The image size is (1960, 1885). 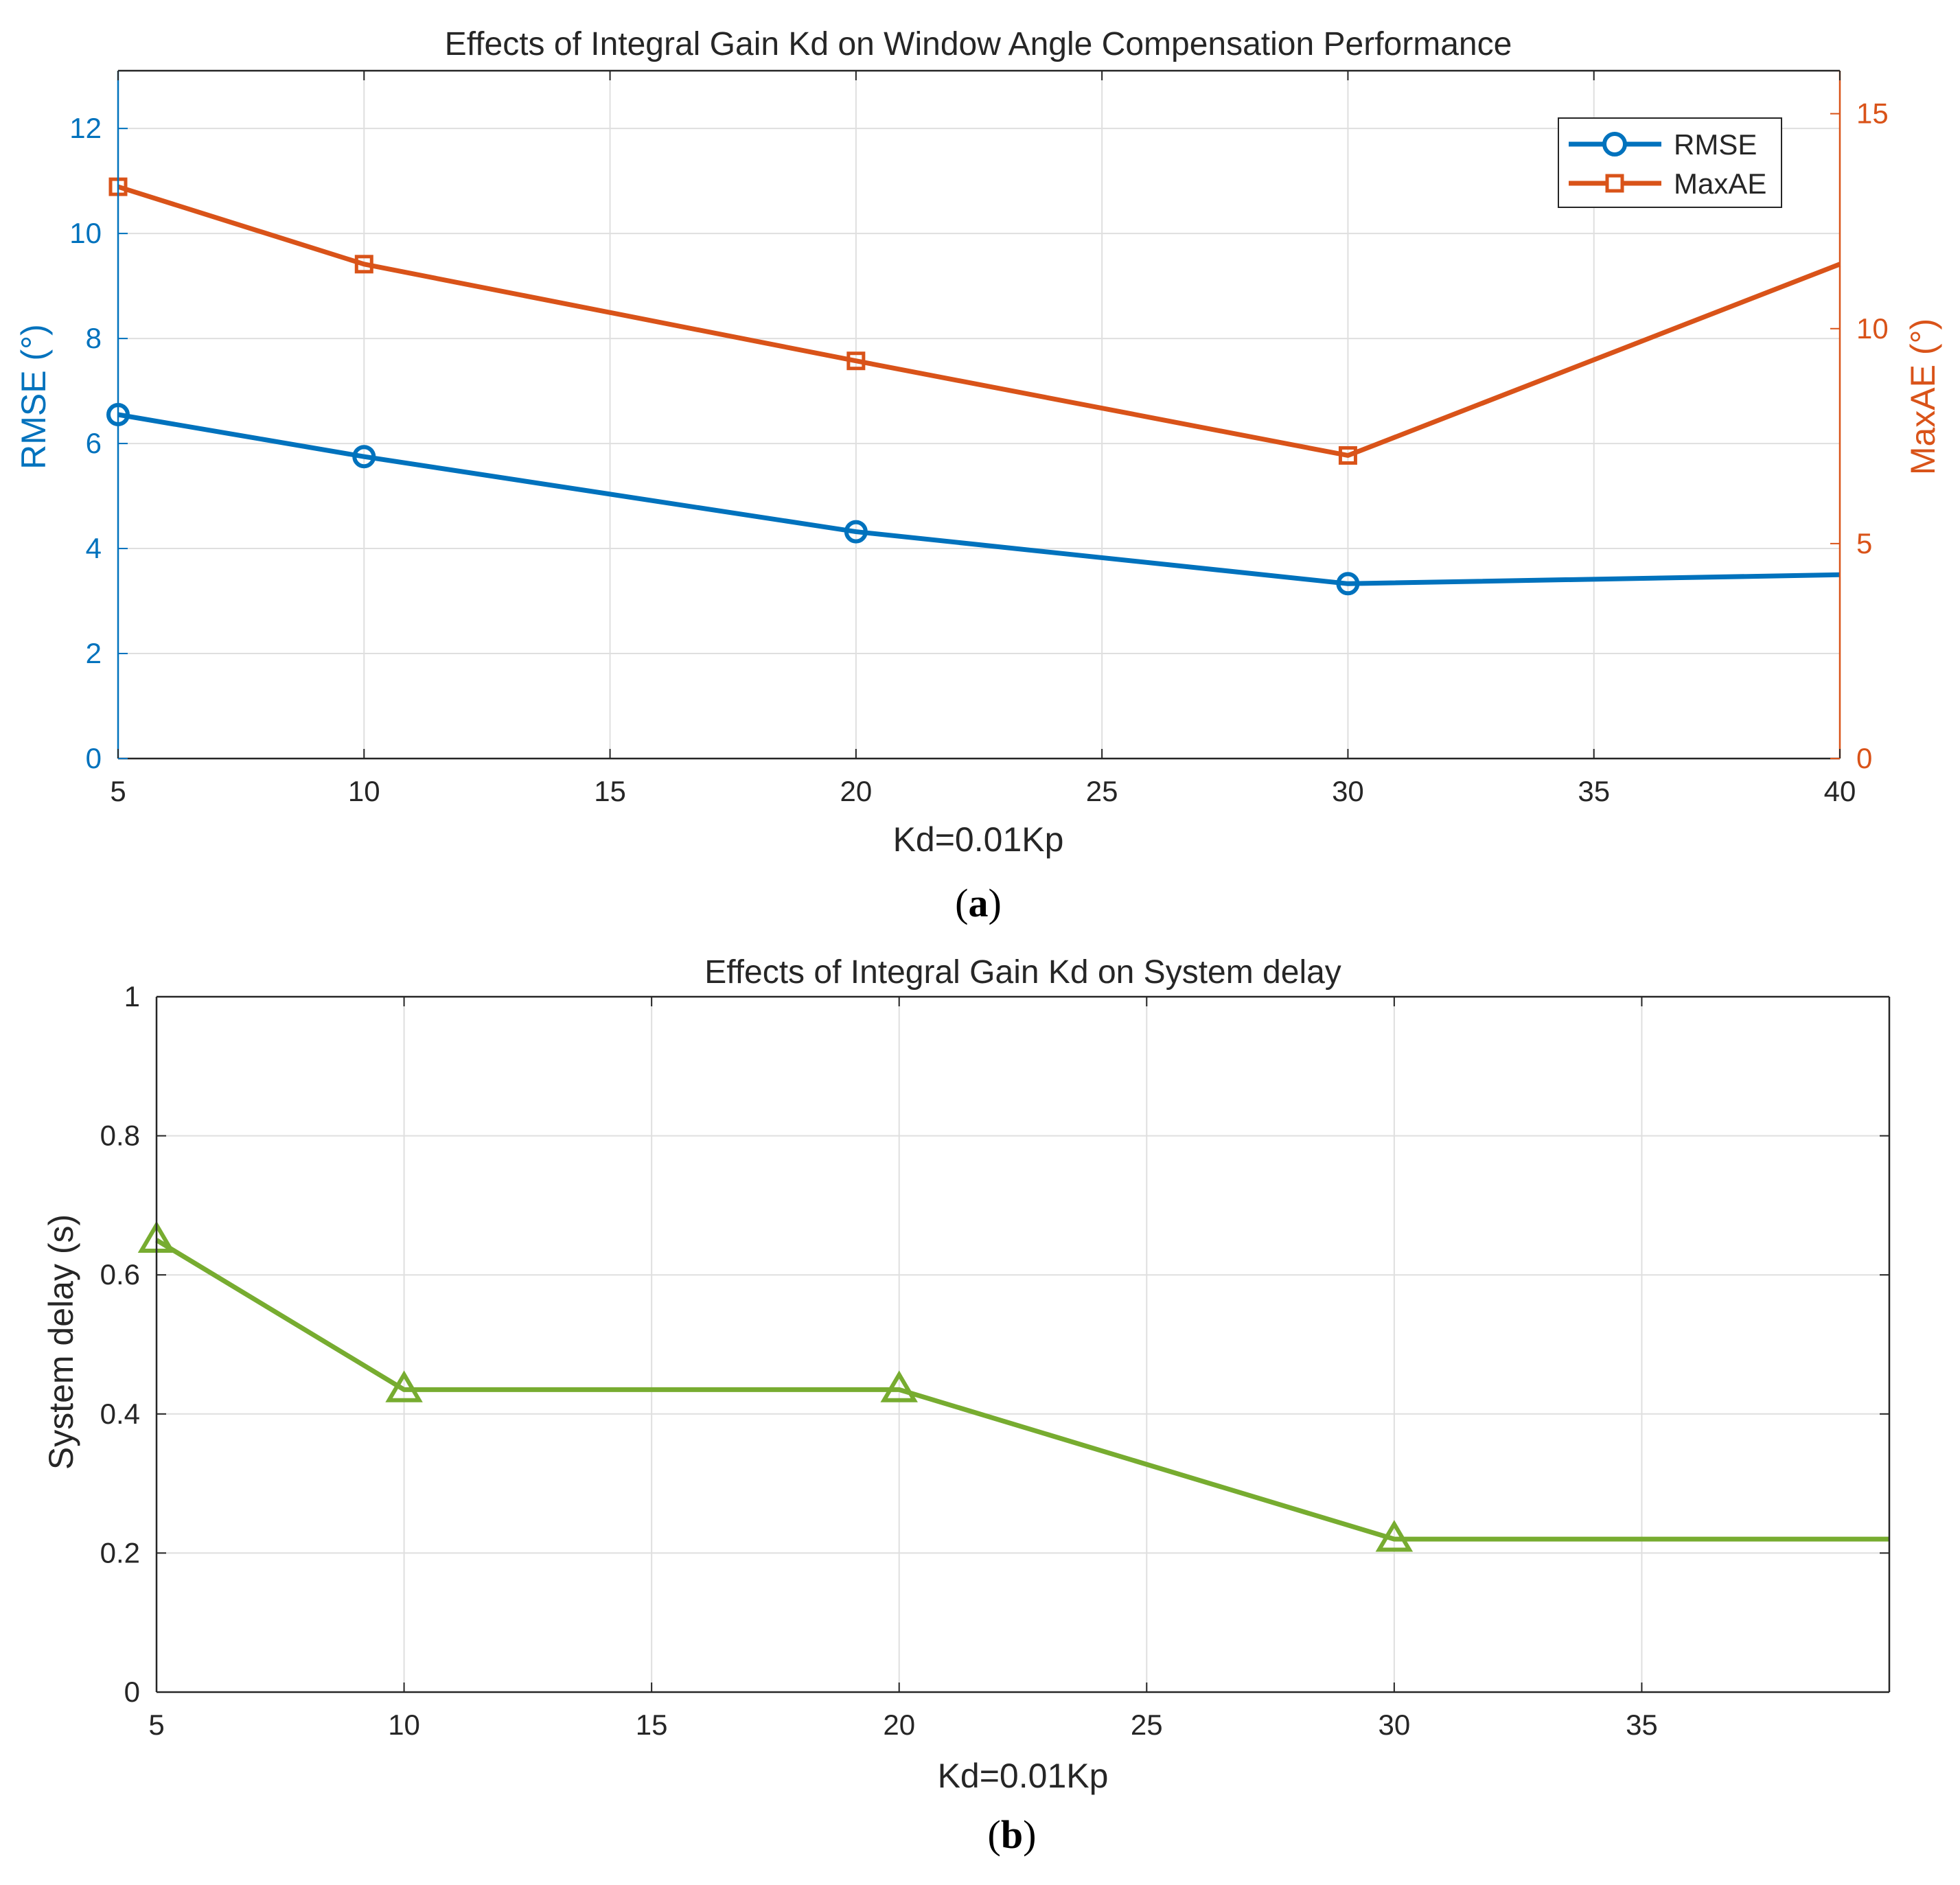 I want to click on chart-a-panel-label: (a), so click(x=978, y=903).